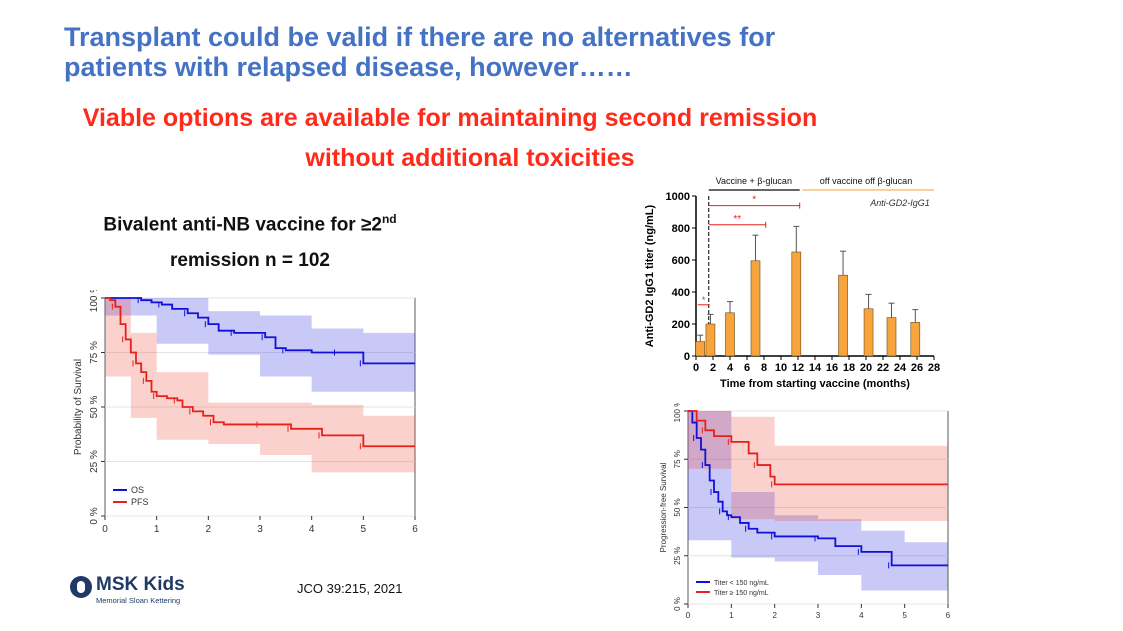 The width and height of the screenshot is (1123, 631). Describe the element at coordinates (138, 600) in the screenshot. I see `logo-subtitle: Memorial Sloan Kettering` at that location.